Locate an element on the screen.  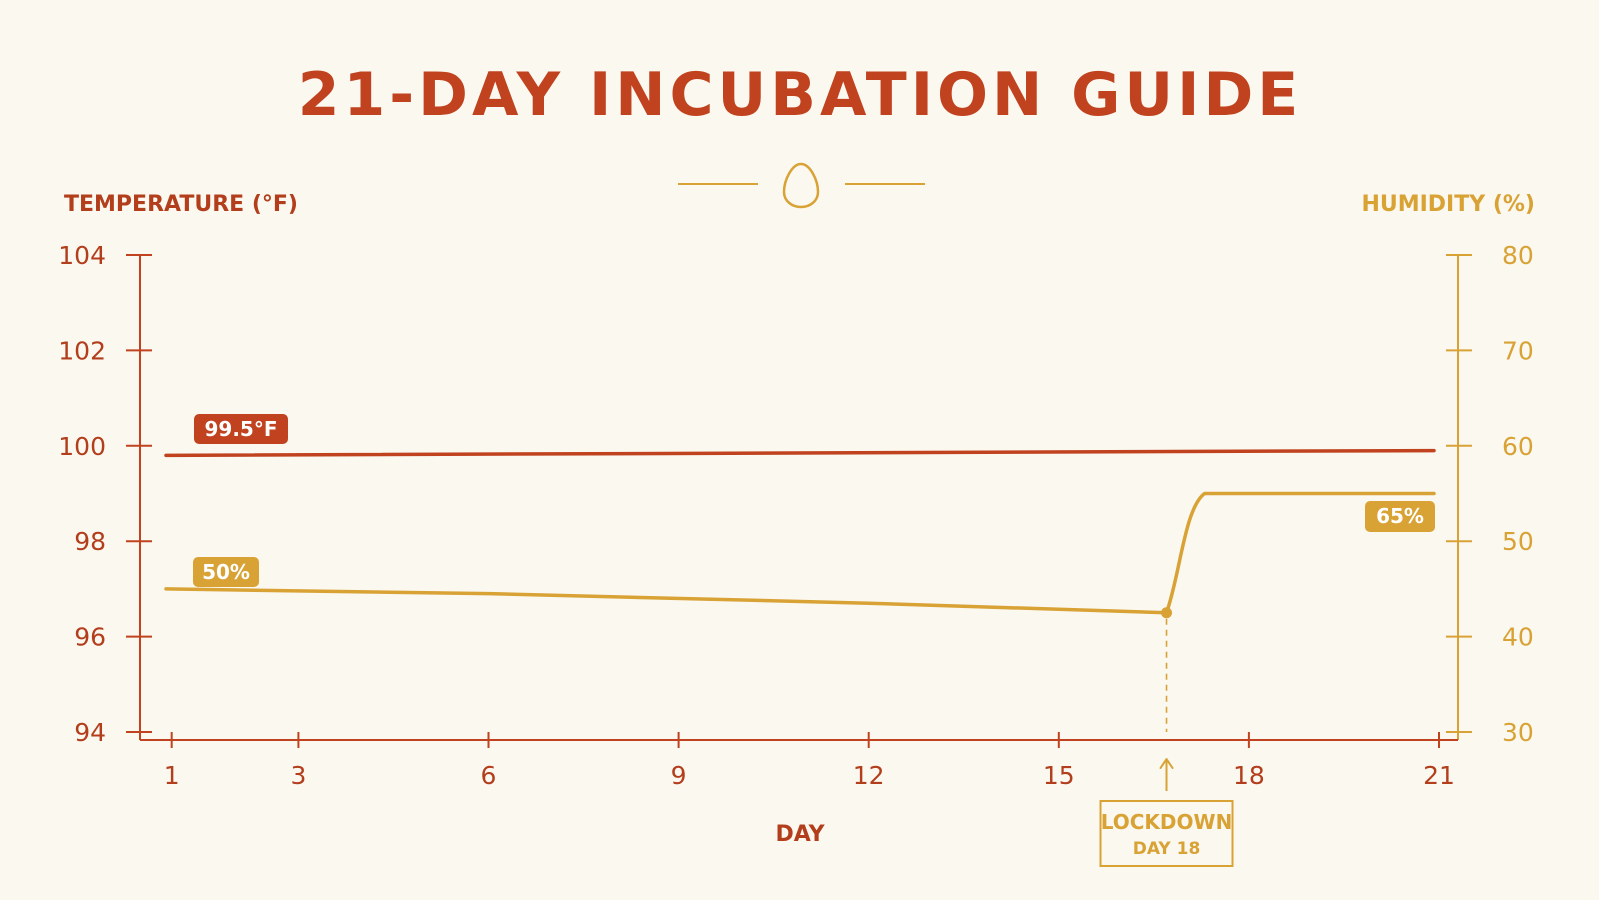
label-layer: 99.5°F 50% 65% is located at coordinates (814, 500).